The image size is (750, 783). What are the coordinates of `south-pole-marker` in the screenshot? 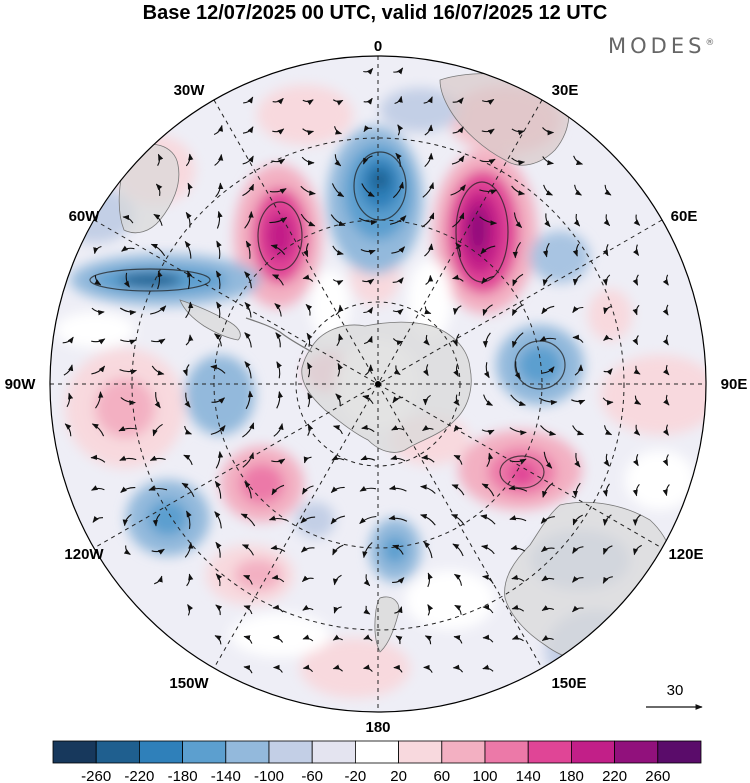 It's located at (378, 384).